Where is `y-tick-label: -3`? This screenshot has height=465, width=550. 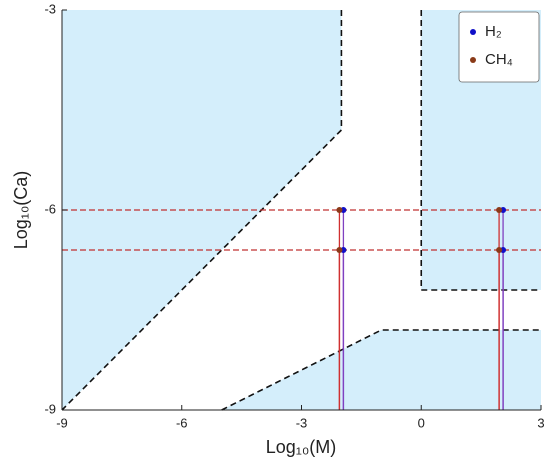 y-tick-label: -3 is located at coordinates (50, 8).